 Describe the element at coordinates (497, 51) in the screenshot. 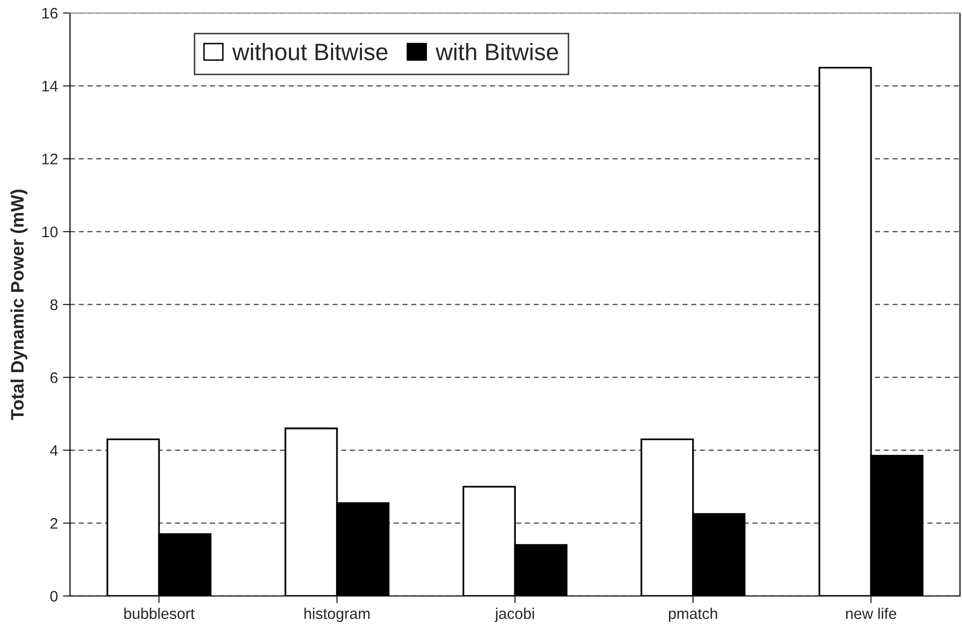

I see `legend-label: with Bitwise` at that location.